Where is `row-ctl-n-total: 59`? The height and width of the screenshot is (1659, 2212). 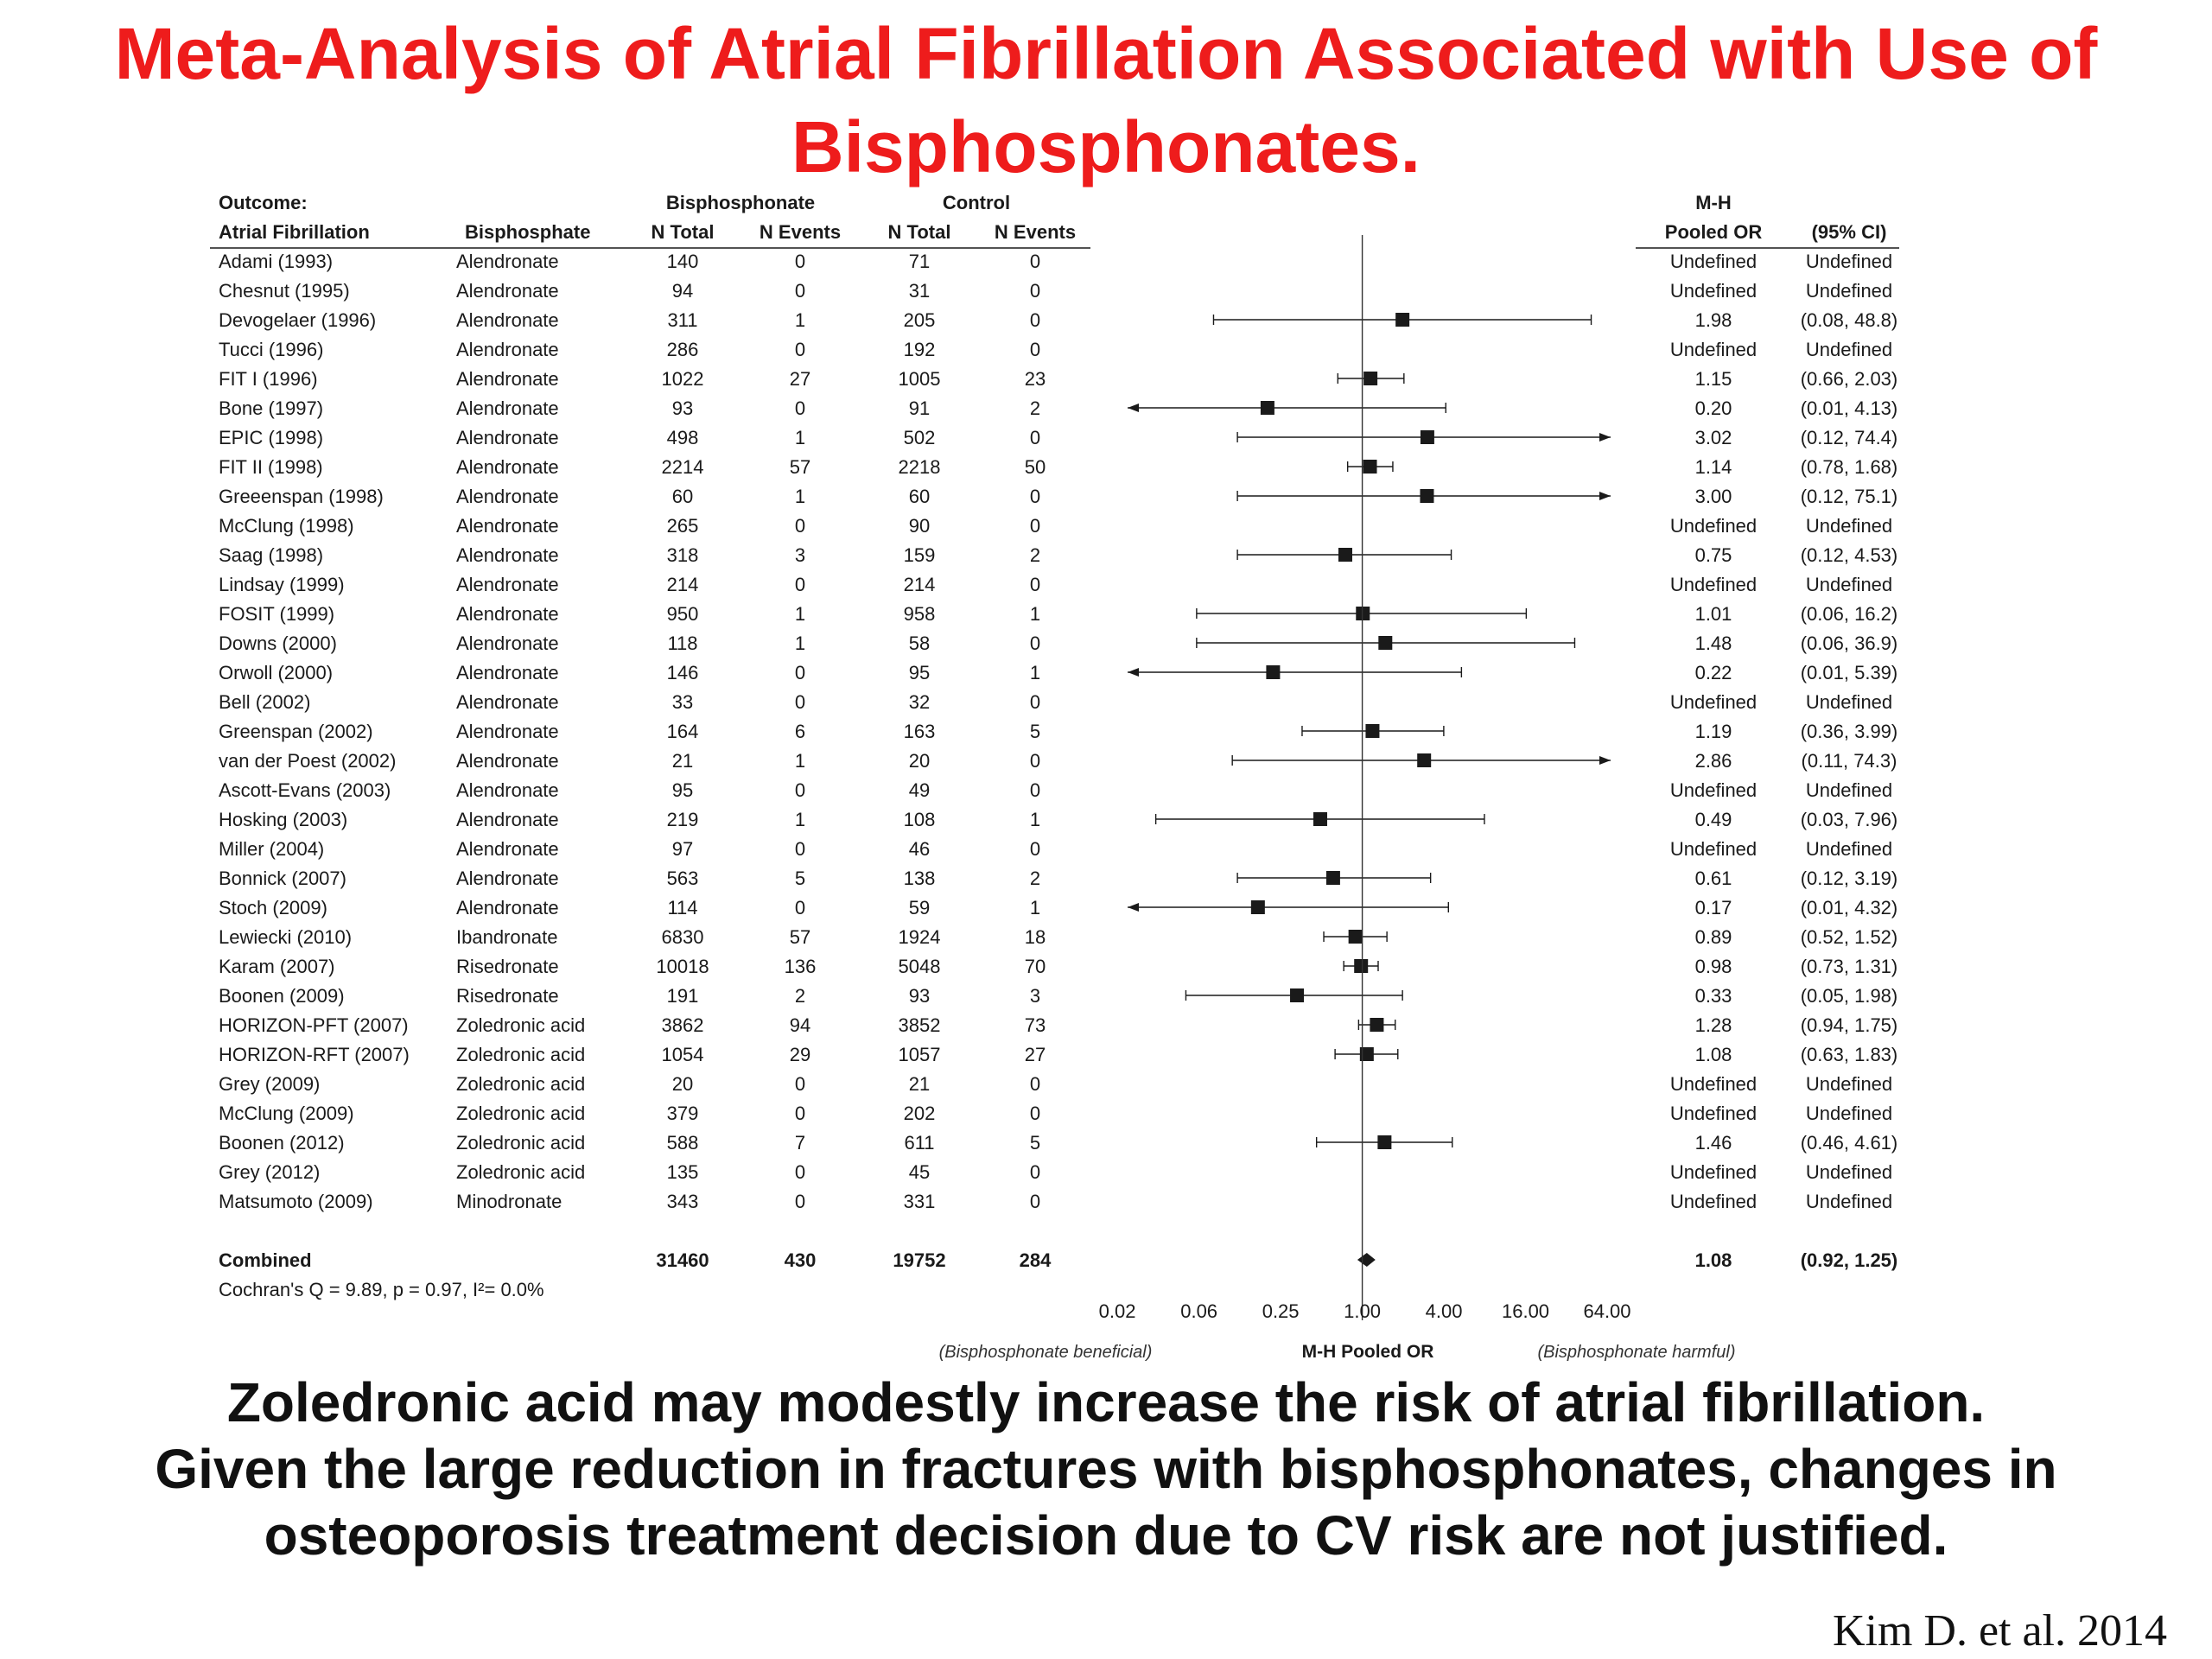 row-ctl-n-total: 59 is located at coordinates (919, 907).